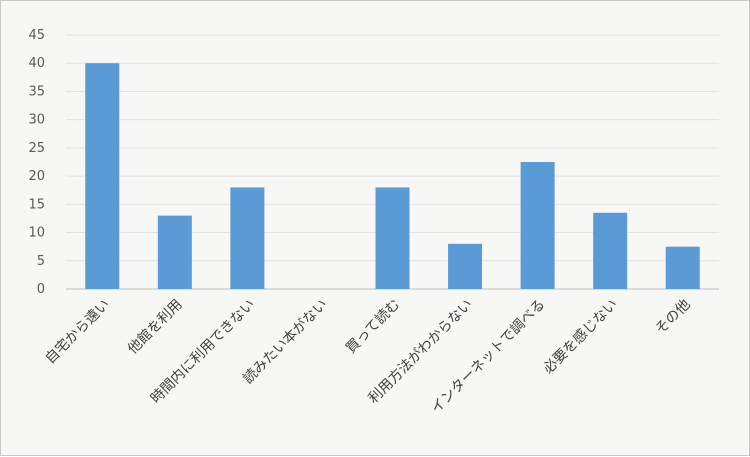  I want to click on y-tick-label: 10, so click(36, 233).